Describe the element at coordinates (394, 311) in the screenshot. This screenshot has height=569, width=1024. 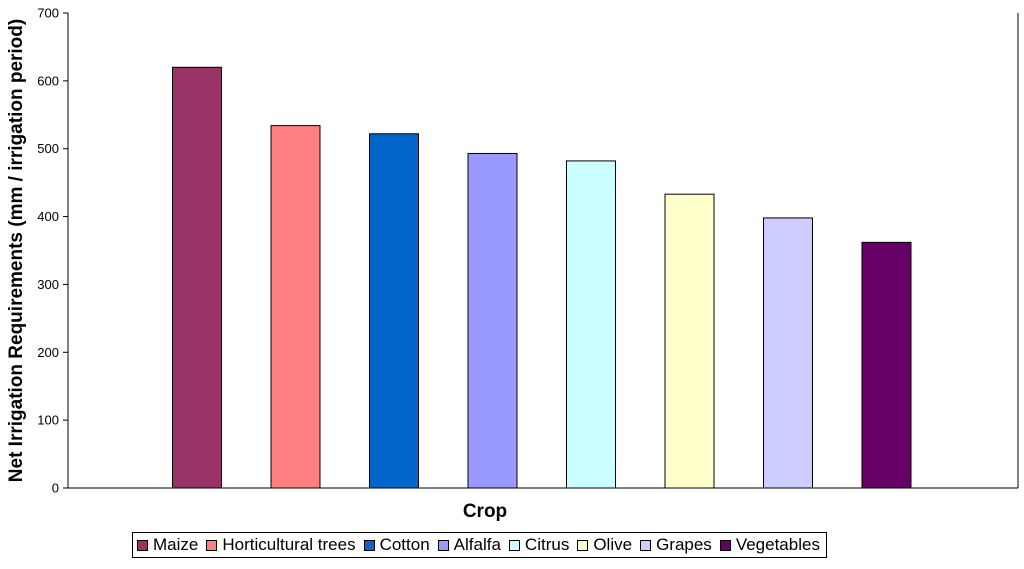
I see `bar-cotton` at that location.